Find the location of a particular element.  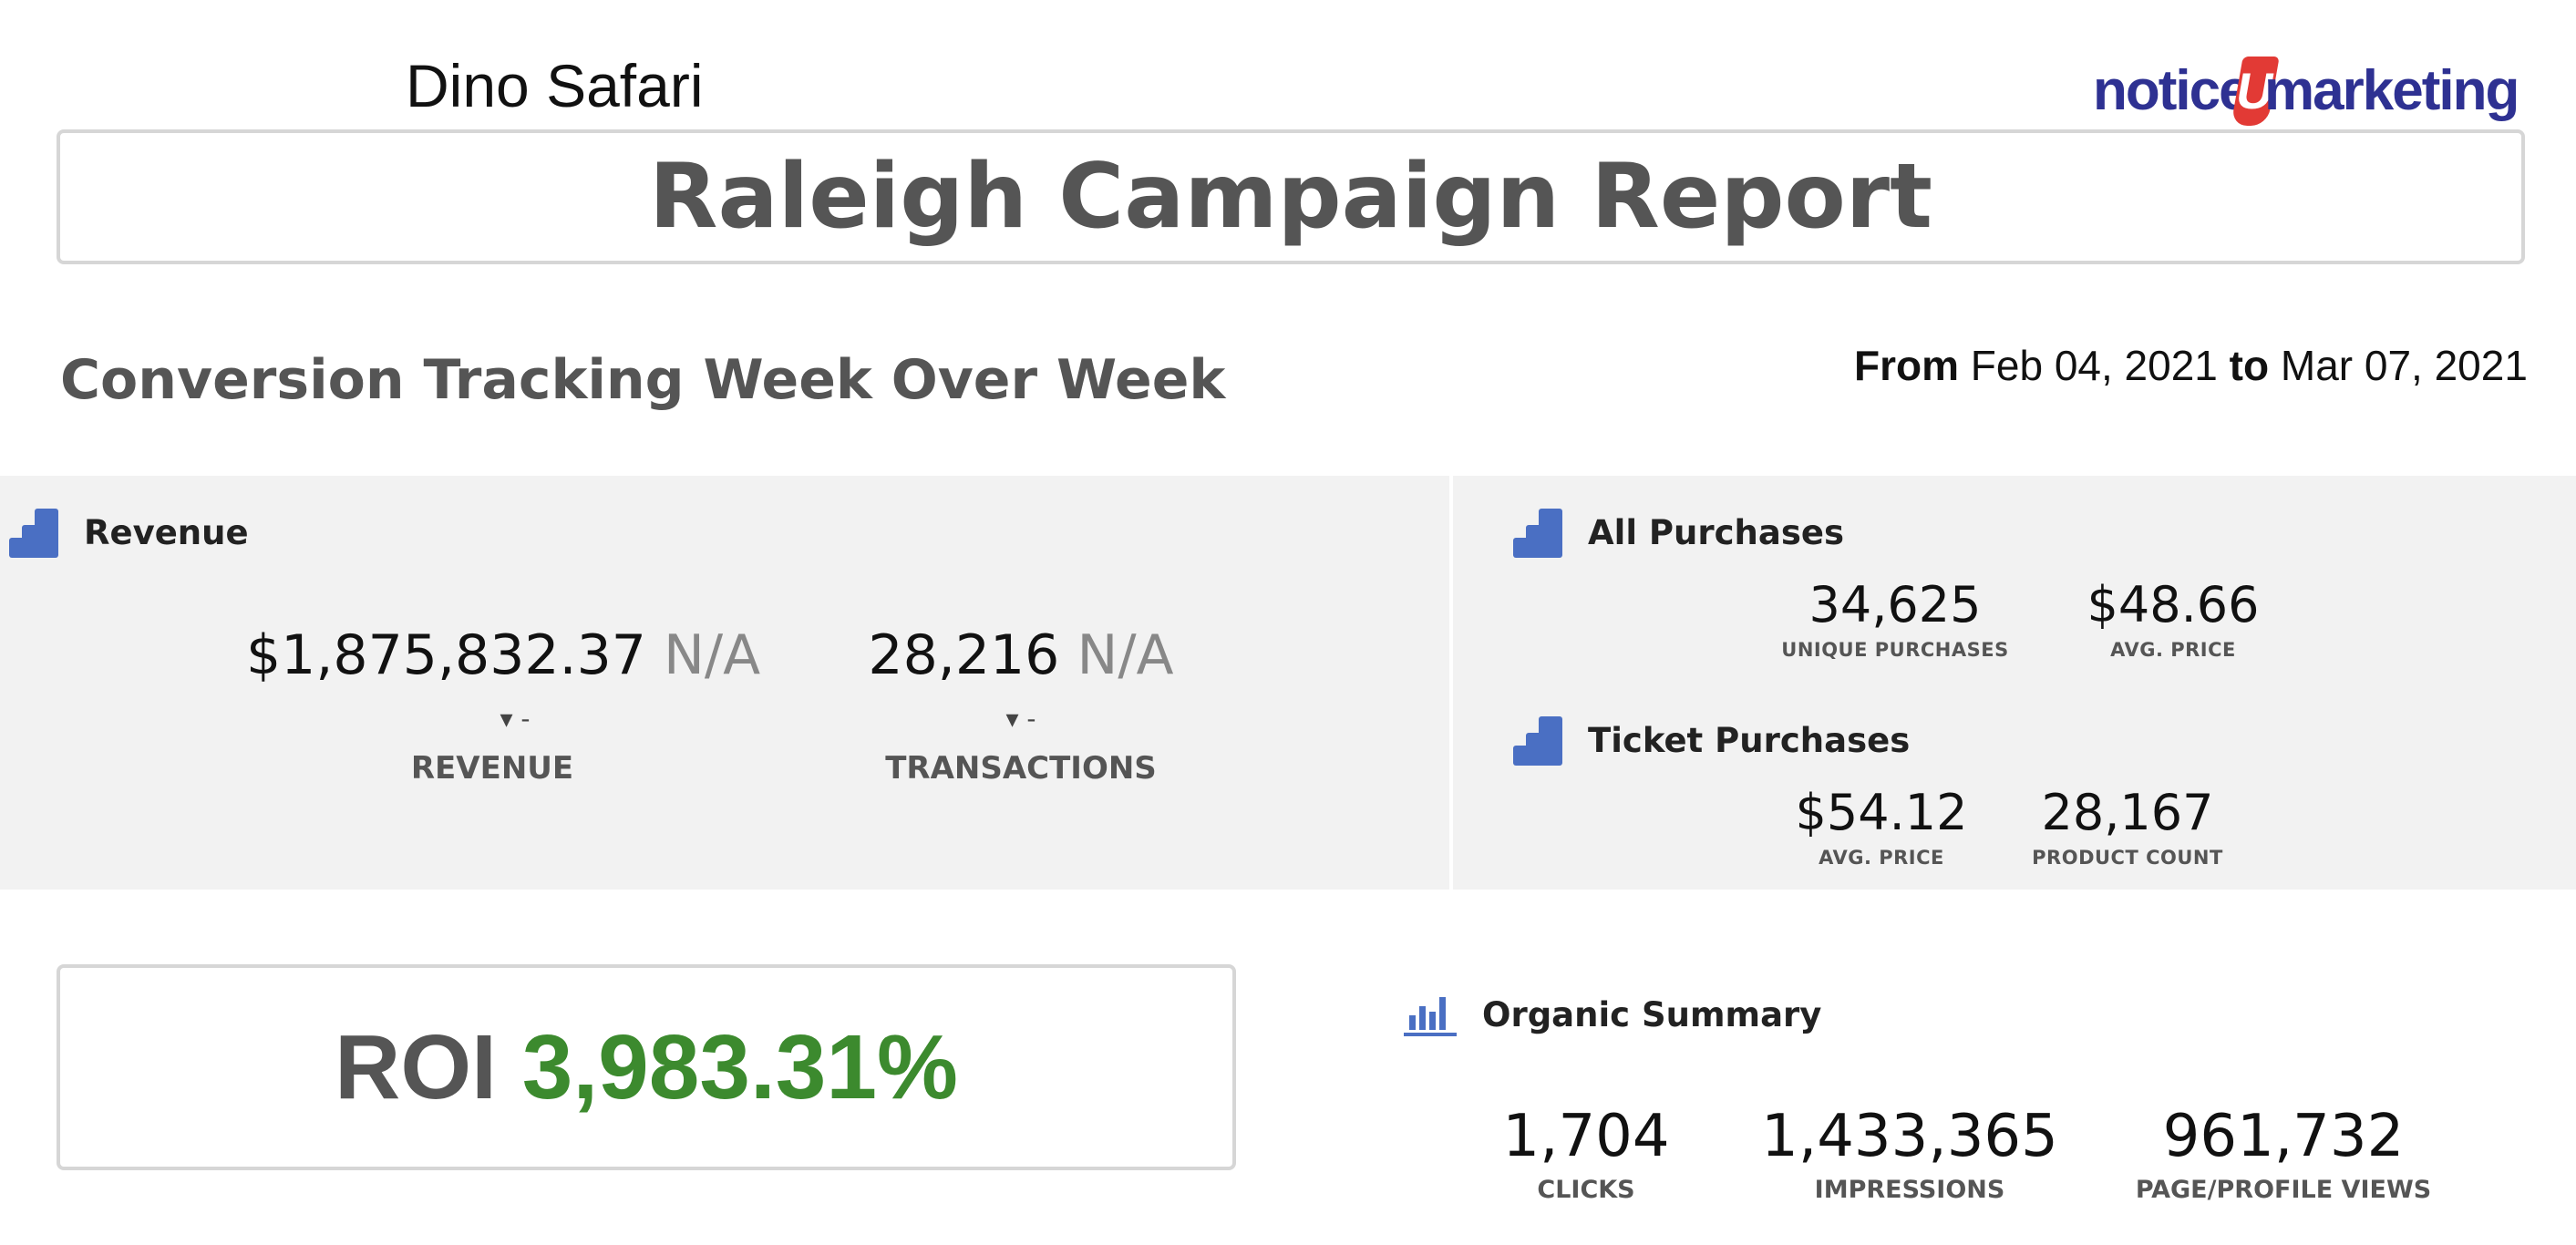

impressions-caption: IMPRESSIONS is located at coordinates (1909, 1190).